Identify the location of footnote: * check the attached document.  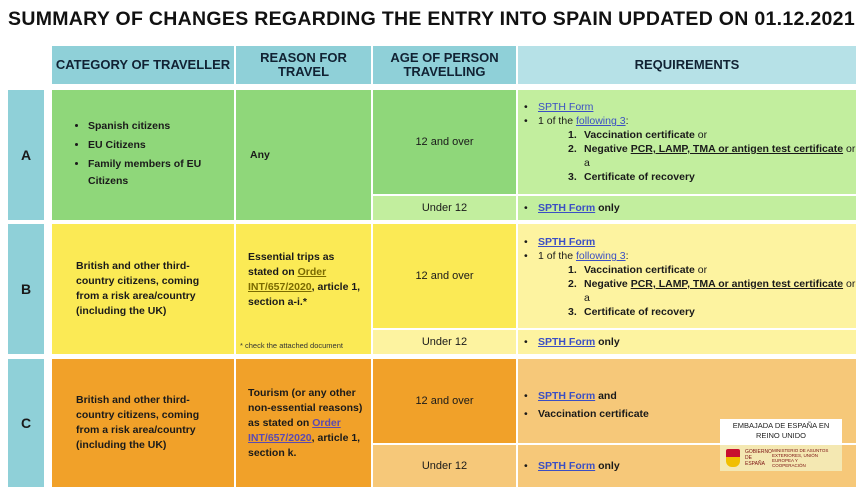
(291, 345).